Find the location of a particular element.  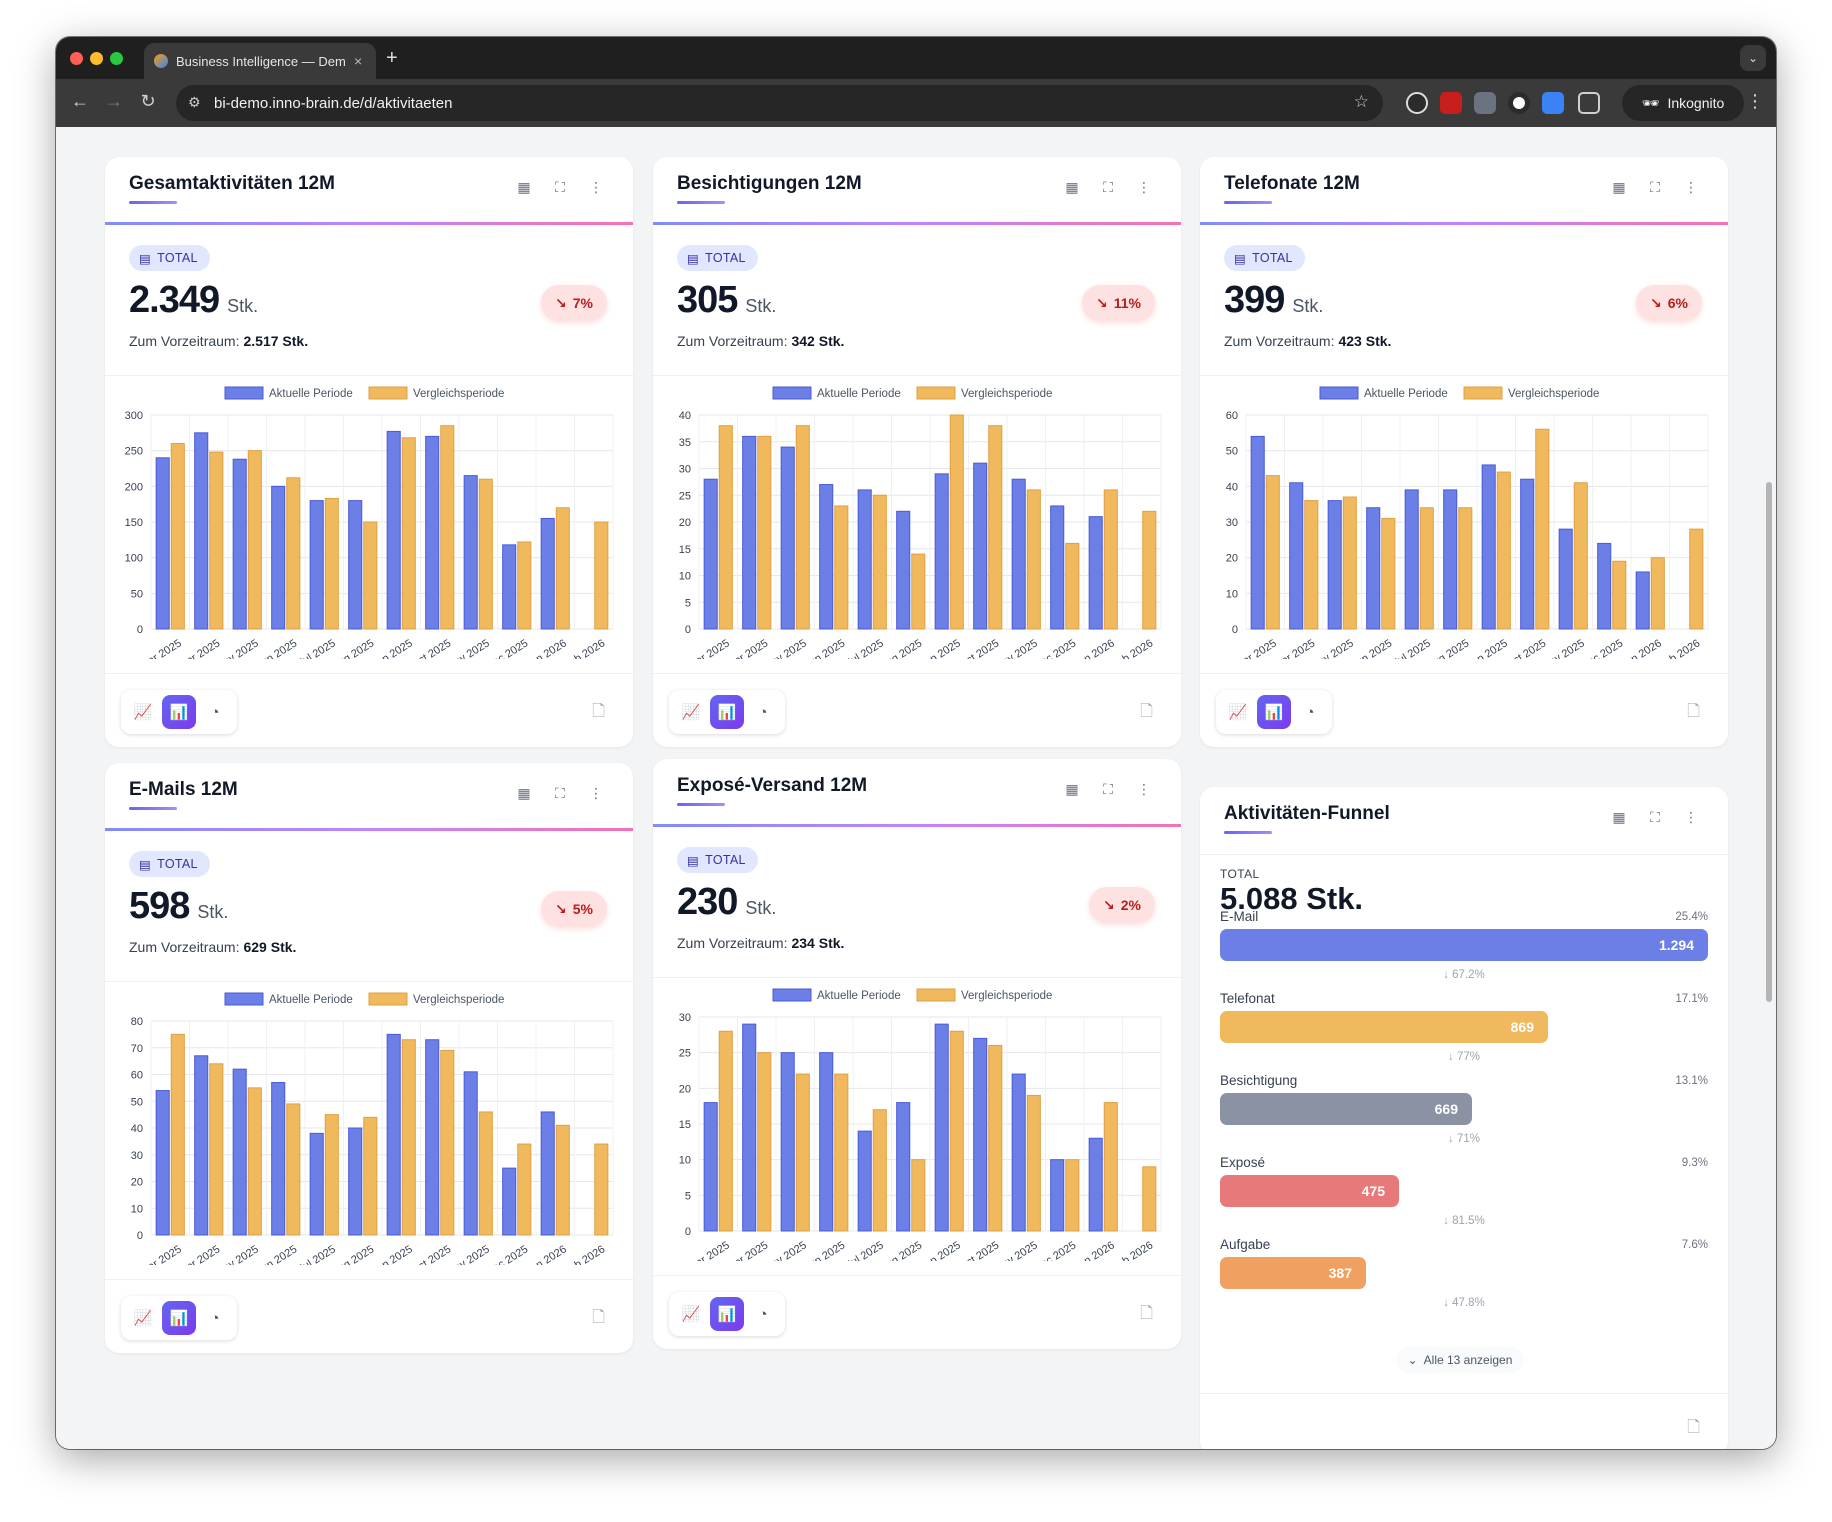

forward-arrow-icon: → is located at coordinates (114, 101).